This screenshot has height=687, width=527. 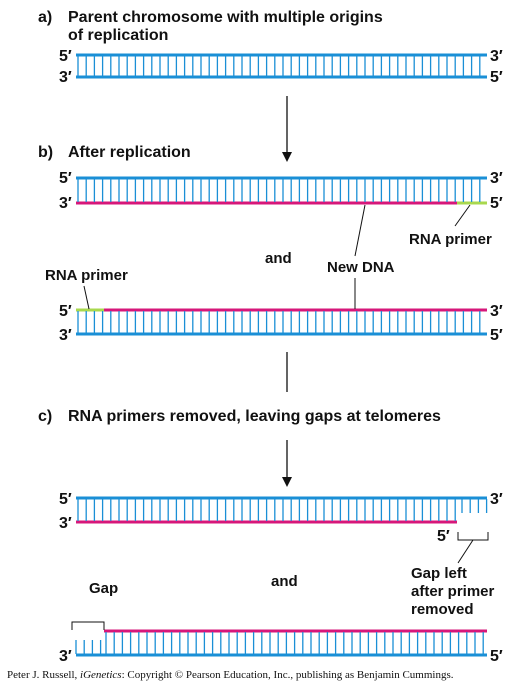 I want to click on gap-left-pointer, so click(x=465, y=551).